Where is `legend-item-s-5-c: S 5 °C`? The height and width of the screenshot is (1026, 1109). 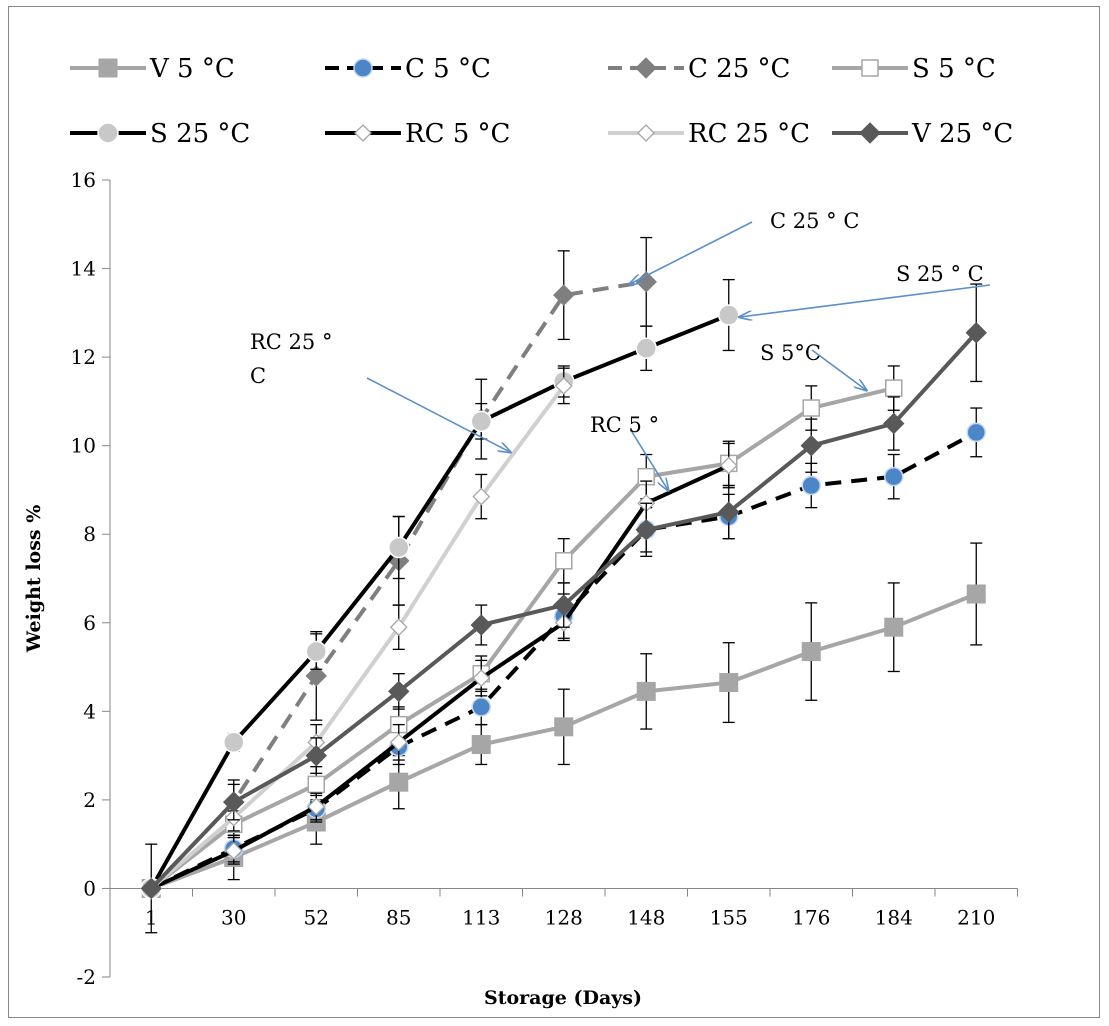
legend-item-s-5-c: S 5 °C is located at coordinates (914, 69).